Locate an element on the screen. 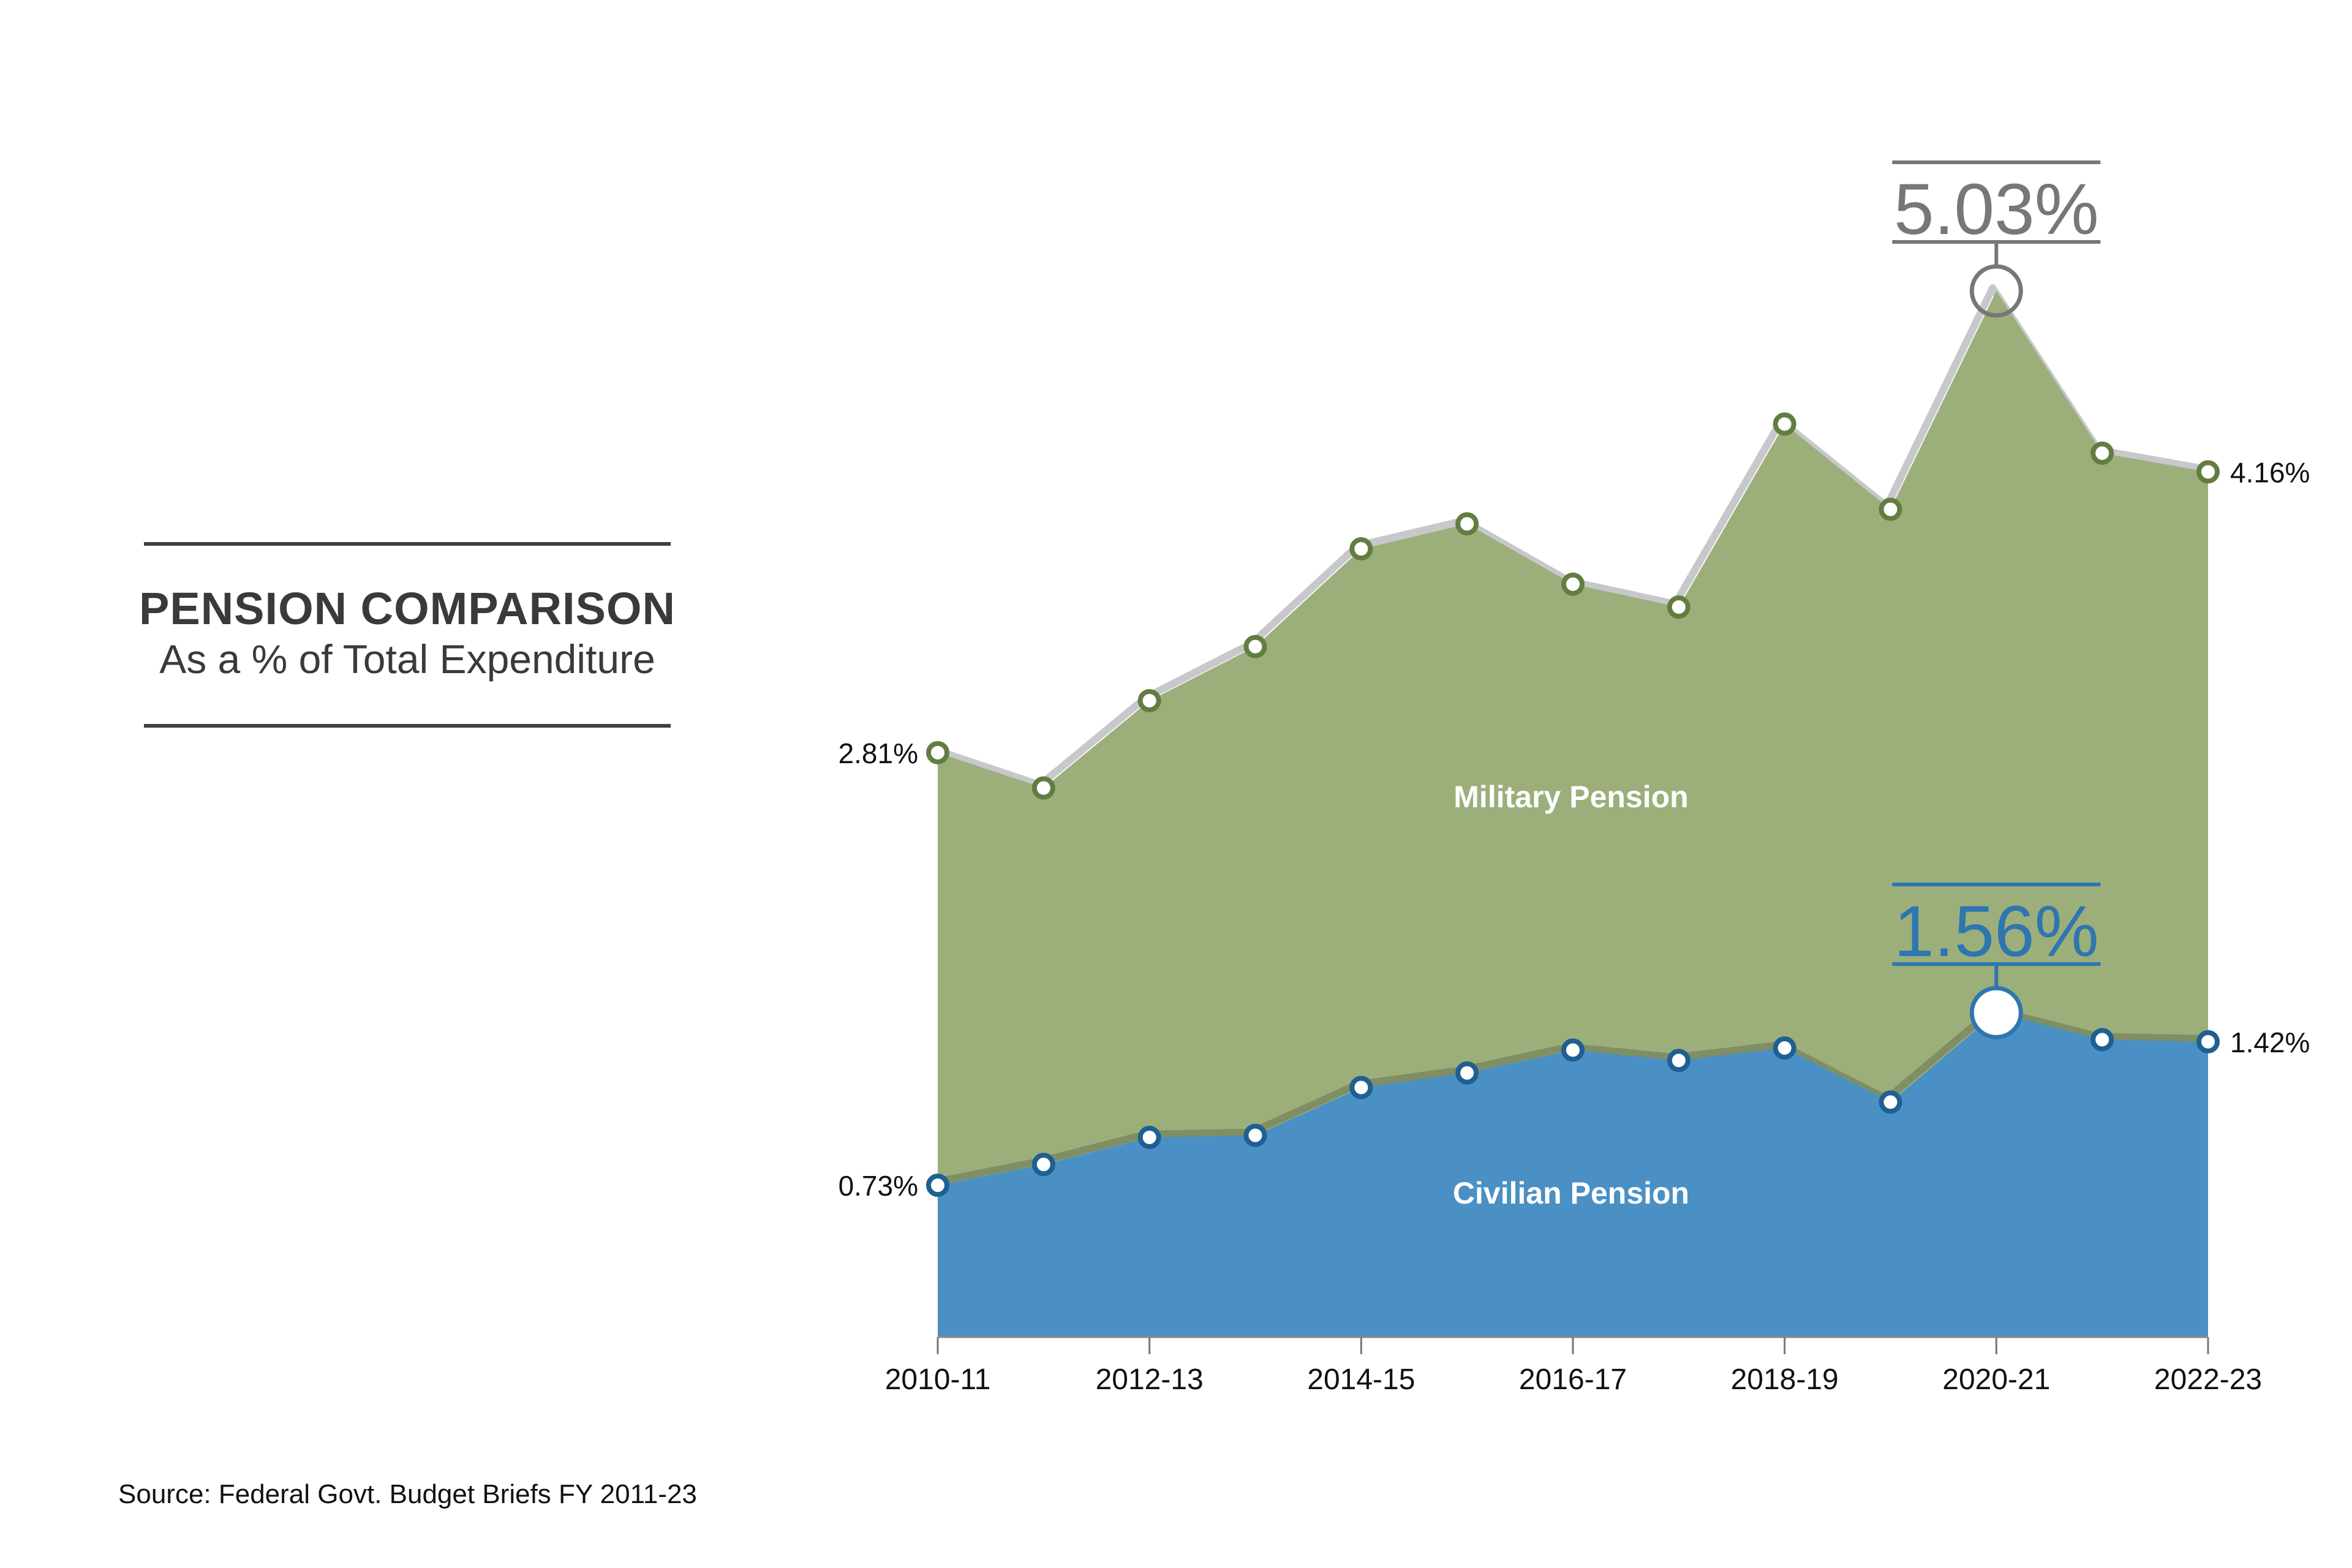 The height and width of the screenshot is (1568, 2352). military-peak-marker is located at coordinates (1996, 291).